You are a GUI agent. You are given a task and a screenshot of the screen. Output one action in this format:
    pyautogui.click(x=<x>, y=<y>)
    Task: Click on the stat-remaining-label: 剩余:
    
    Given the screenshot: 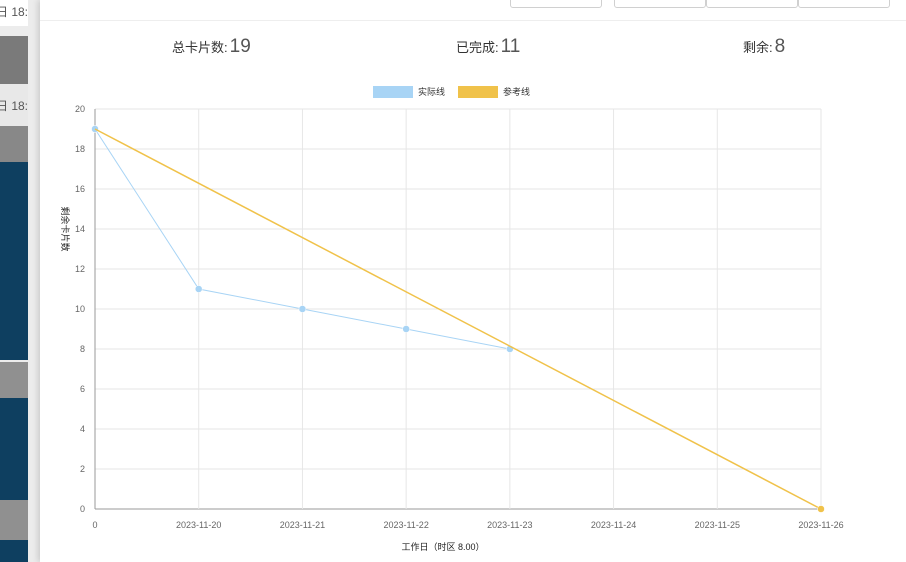 What is the action you would take?
    pyautogui.click(x=758, y=47)
    